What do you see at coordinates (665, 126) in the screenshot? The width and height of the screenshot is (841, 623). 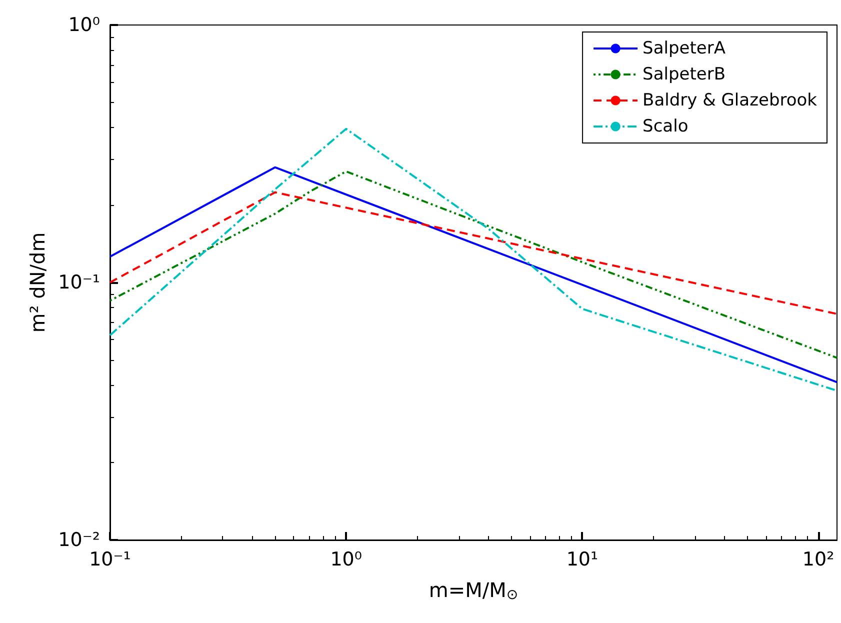 I see `legend-label: Scalo` at bounding box center [665, 126].